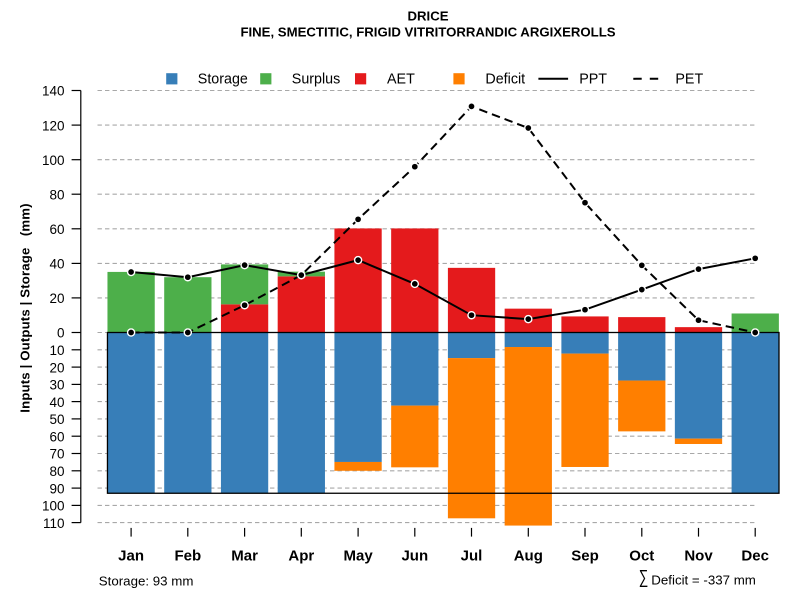  What do you see at coordinates (301, 556) in the screenshot?
I see `svg-text: Apr` at bounding box center [301, 556].